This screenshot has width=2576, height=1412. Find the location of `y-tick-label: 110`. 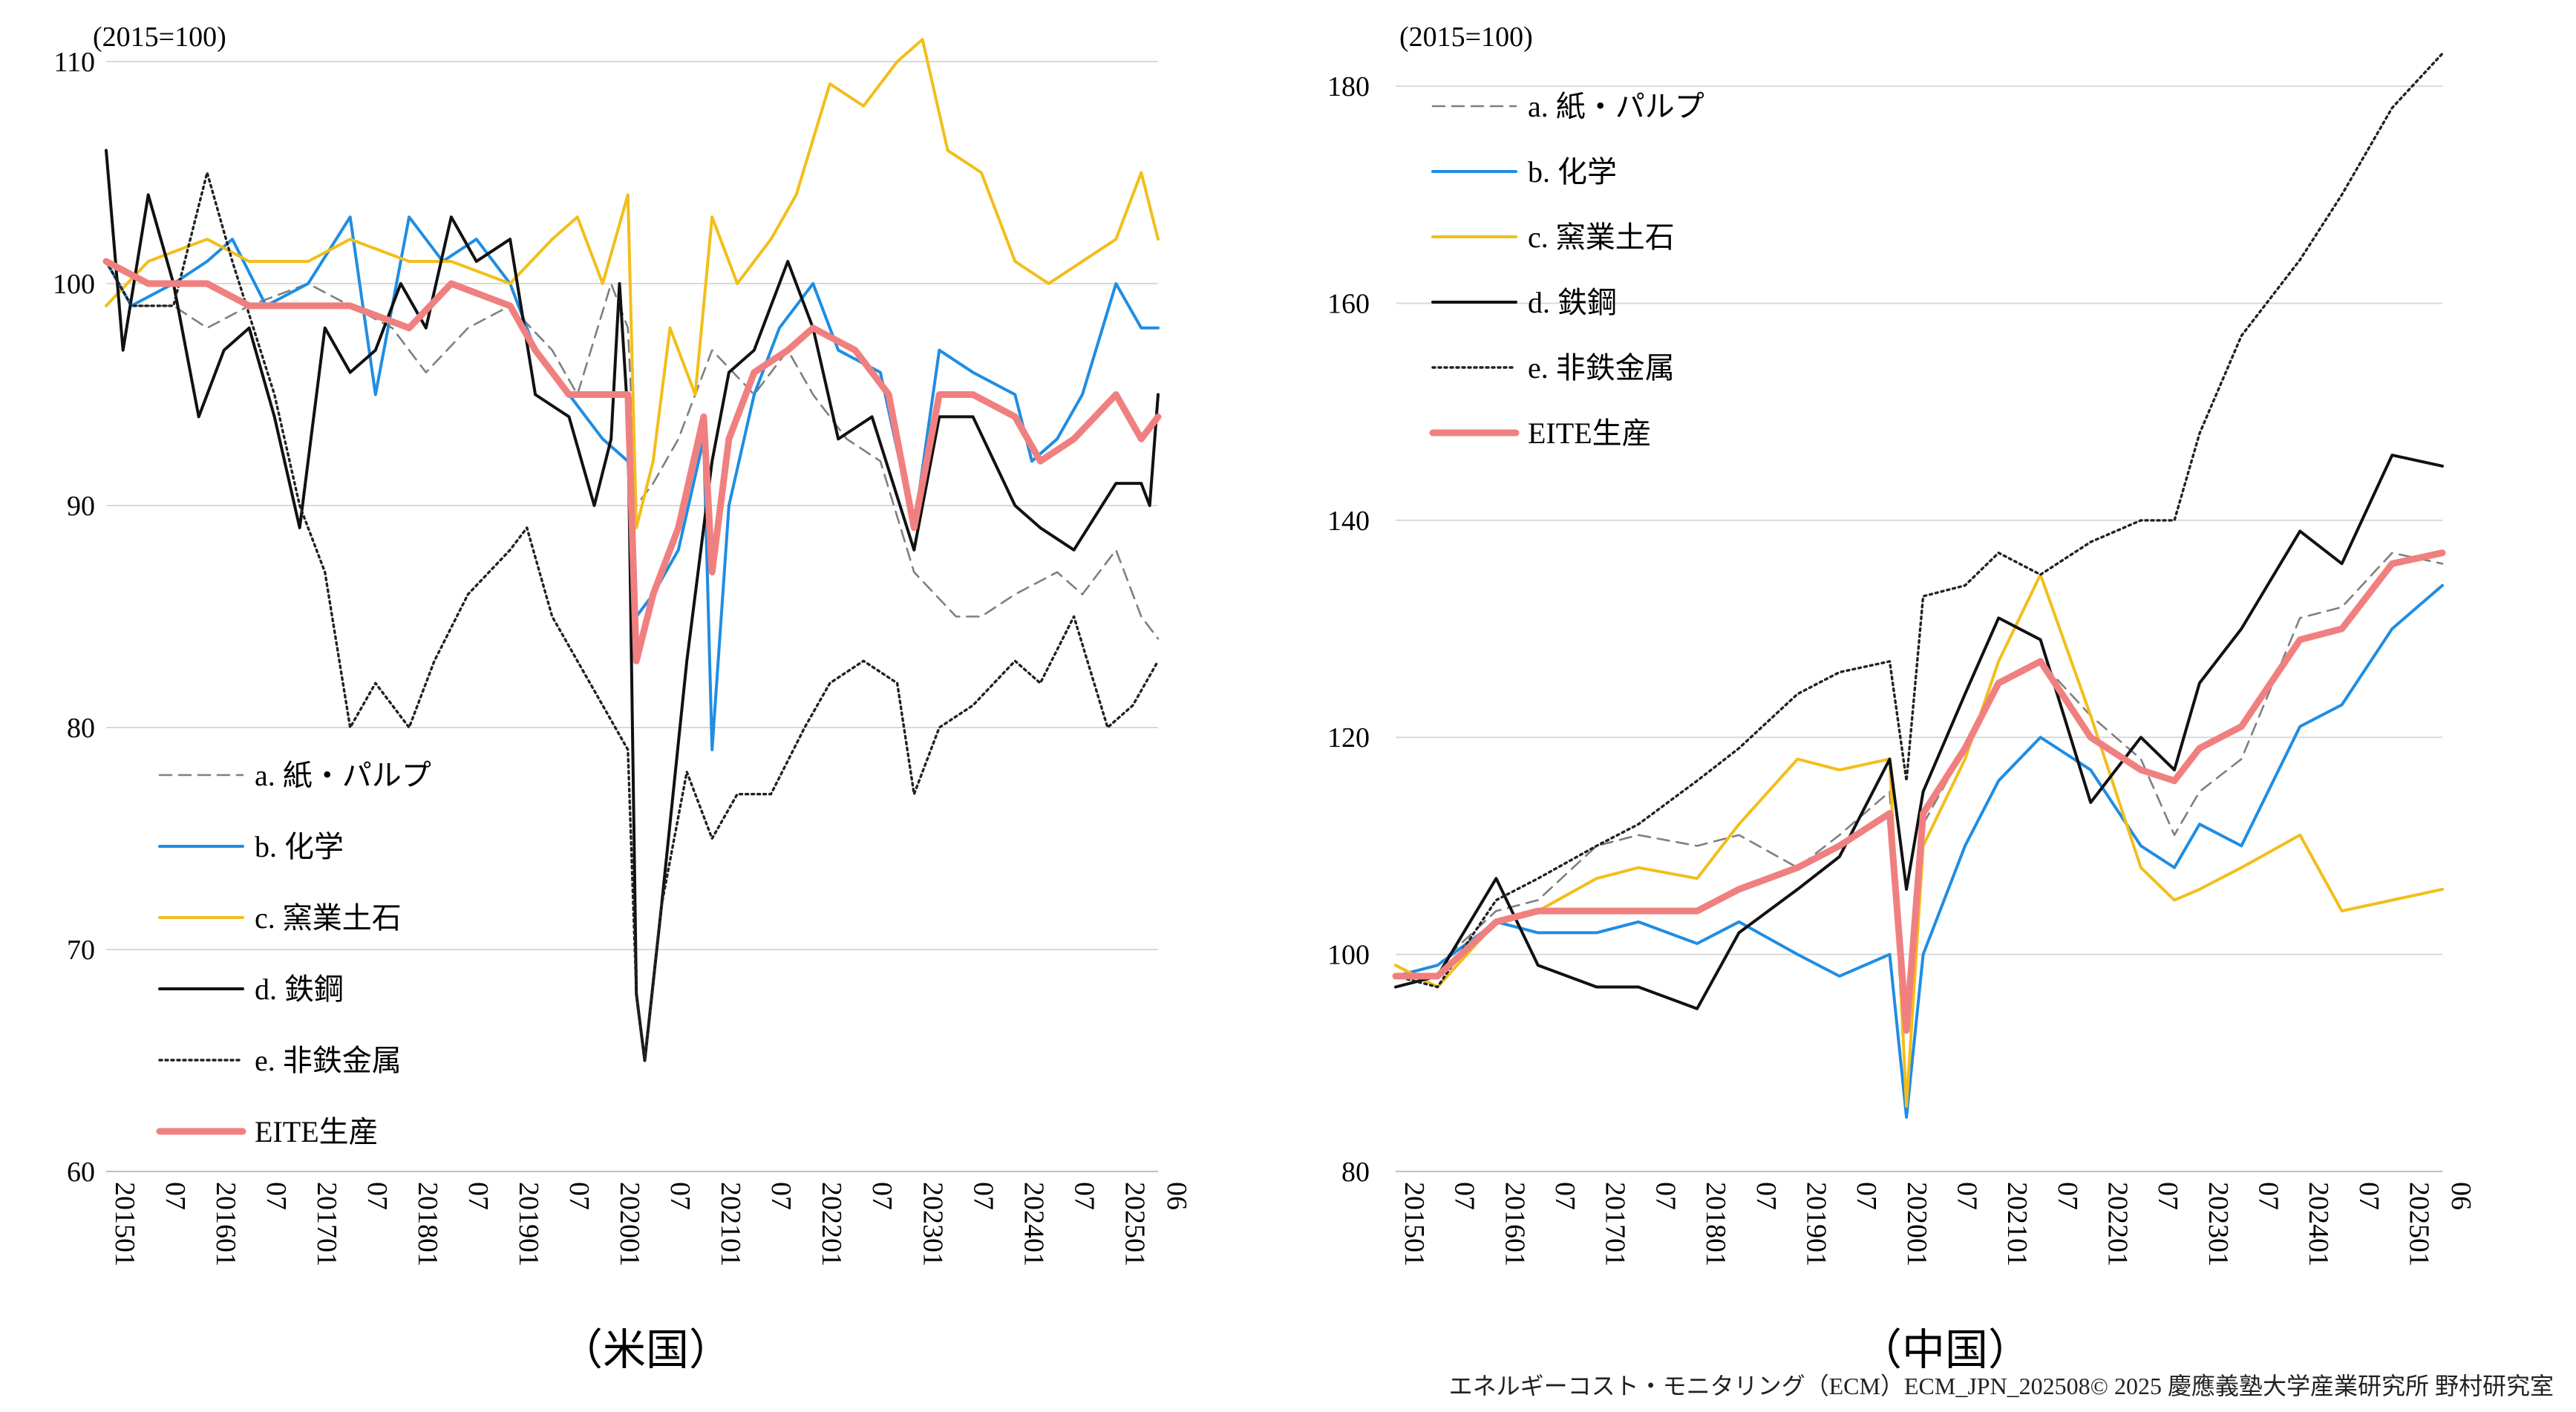

y-tick-label: 110 is located at coordinates (74, 62).